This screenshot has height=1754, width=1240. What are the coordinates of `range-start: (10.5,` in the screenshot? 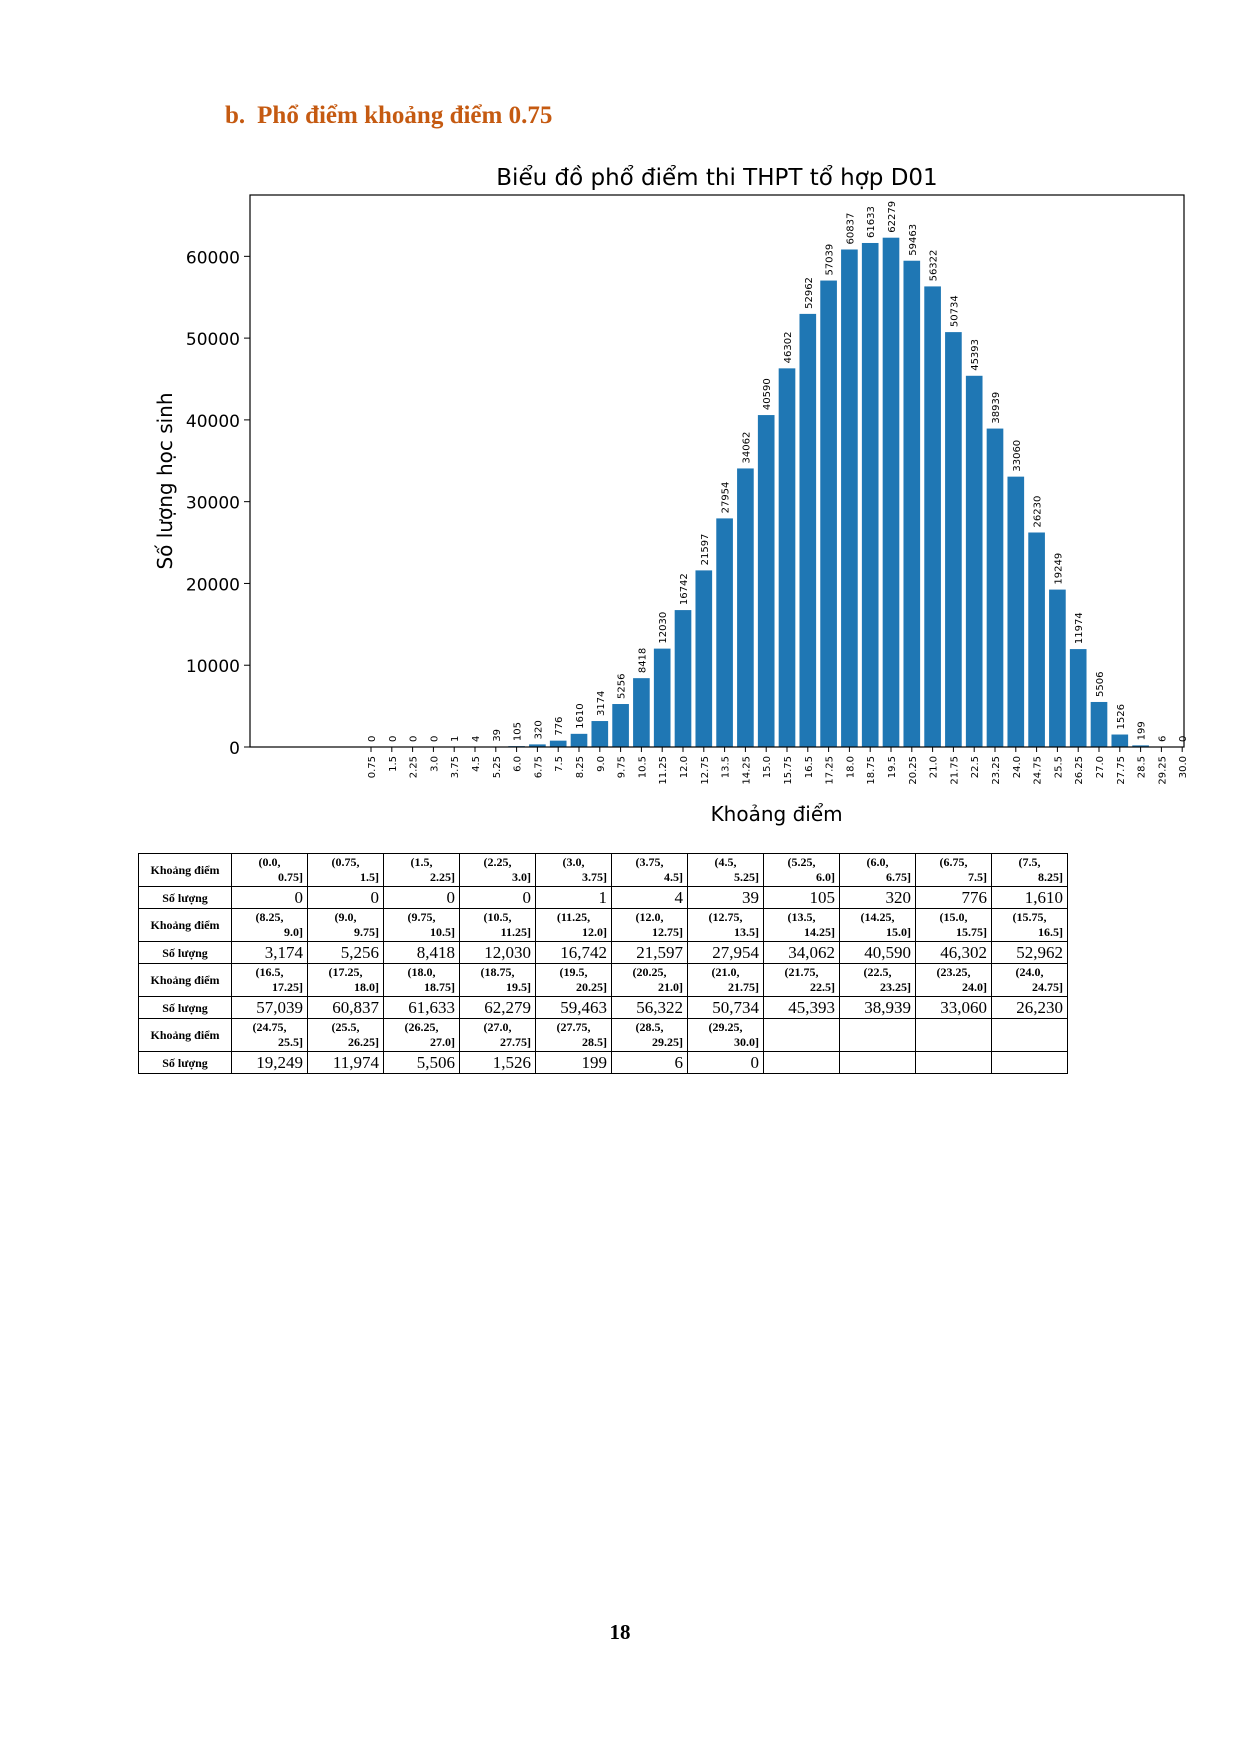 It's located at (497, 917).